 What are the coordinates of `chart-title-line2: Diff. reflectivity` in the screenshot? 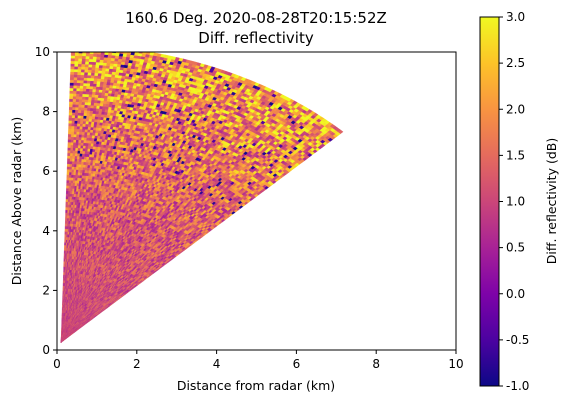 It's located at (256, 38).